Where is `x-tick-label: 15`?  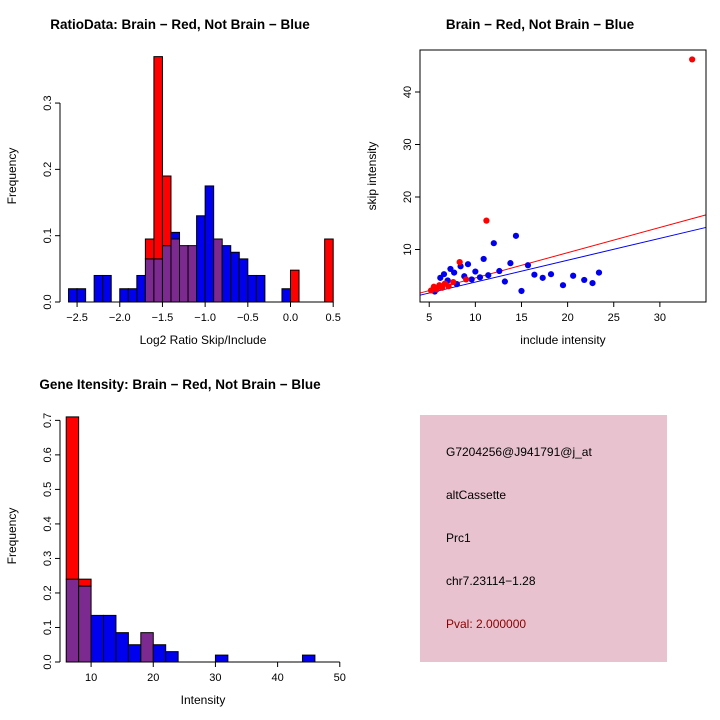
x-tick-label: 15 is located at coordinates (521, 318).